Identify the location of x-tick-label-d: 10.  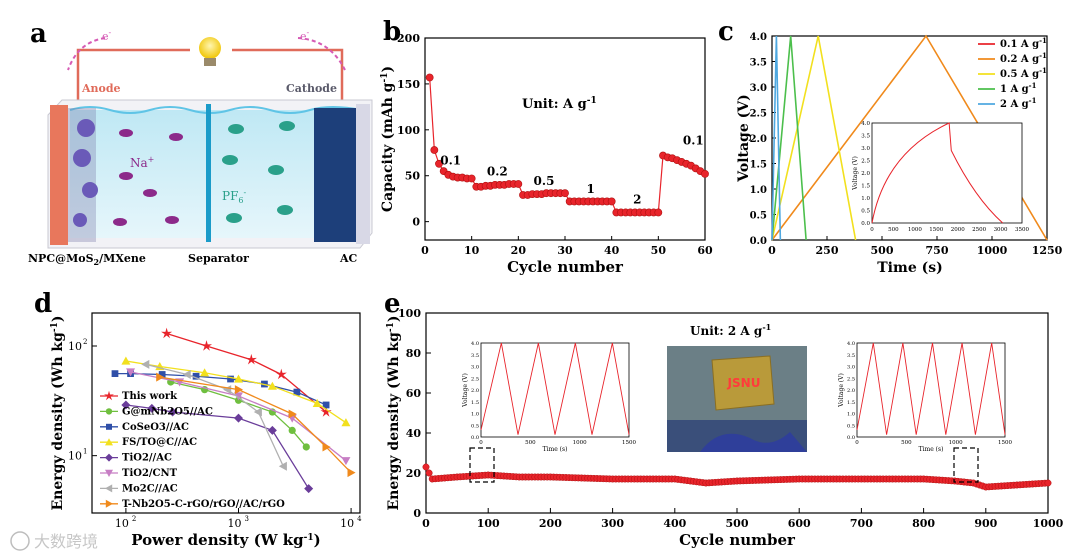
(347, 523).